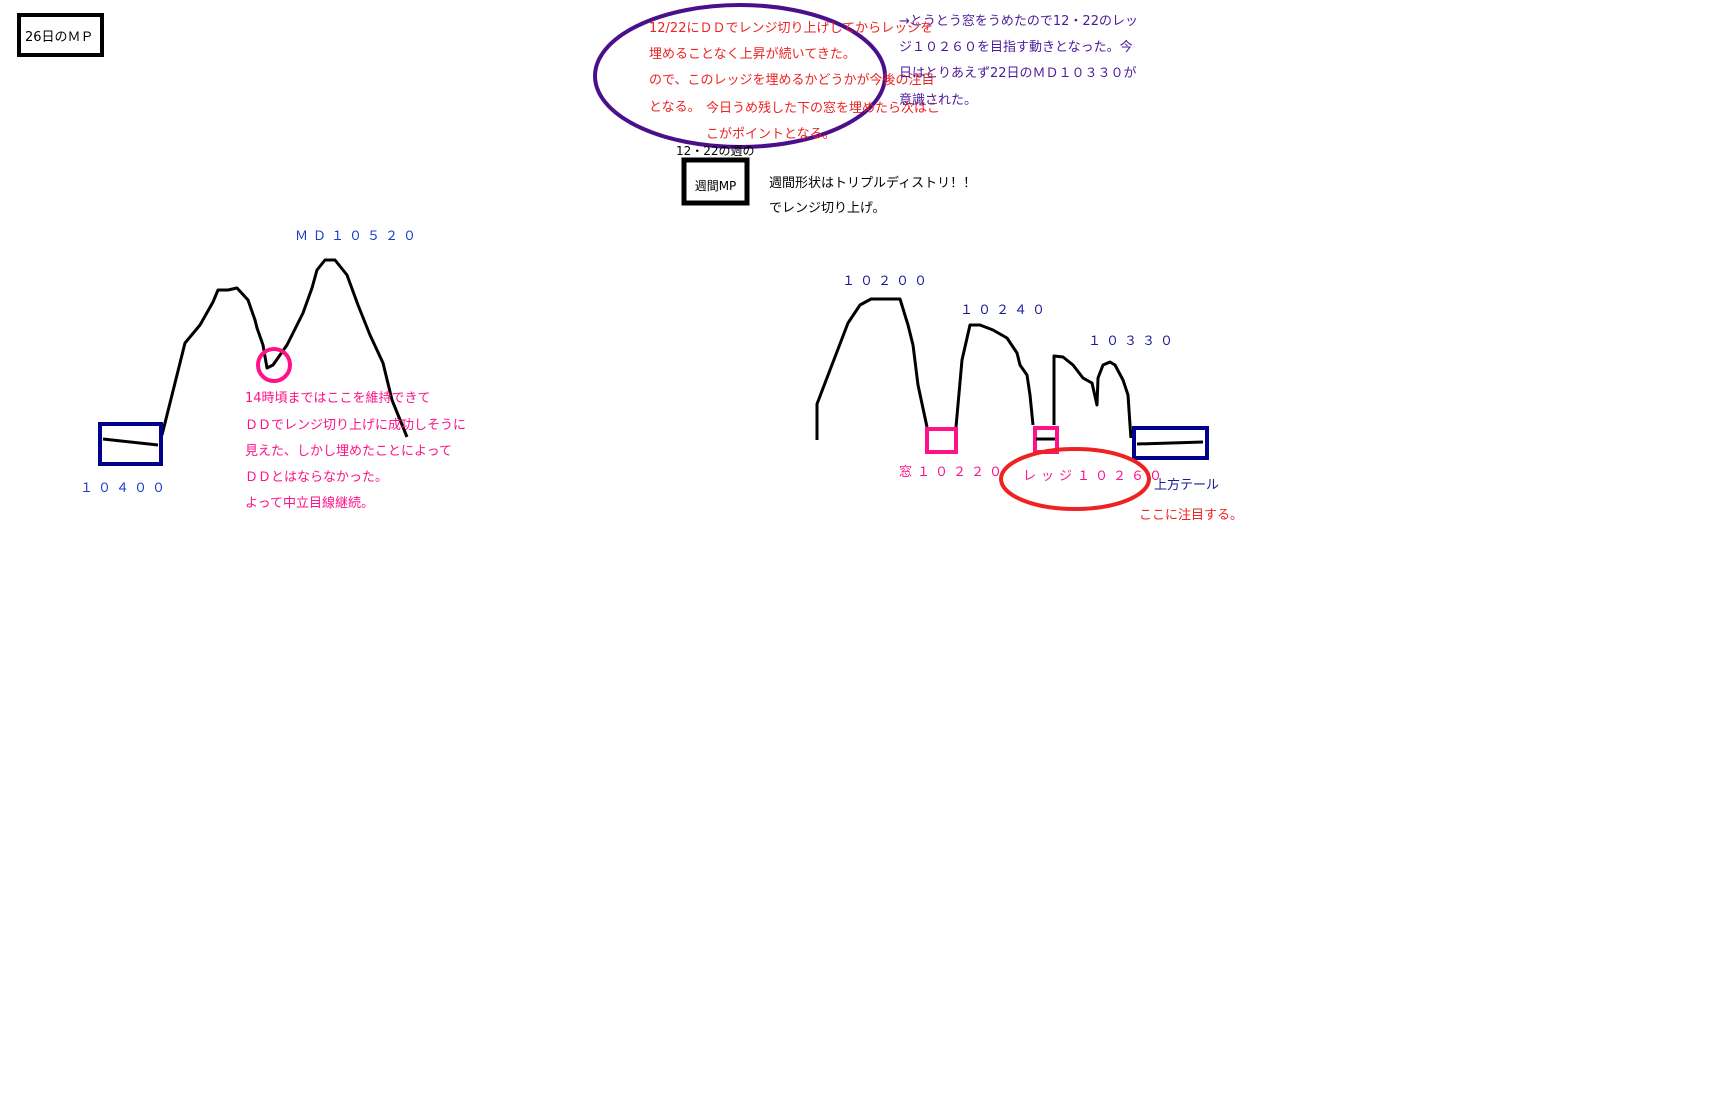 The width and height of the screenshot is (1718, 1106). What do you see at coordinates (941, 440) in the screenshot?
I see `window-box` at bounding box center [941, 440].